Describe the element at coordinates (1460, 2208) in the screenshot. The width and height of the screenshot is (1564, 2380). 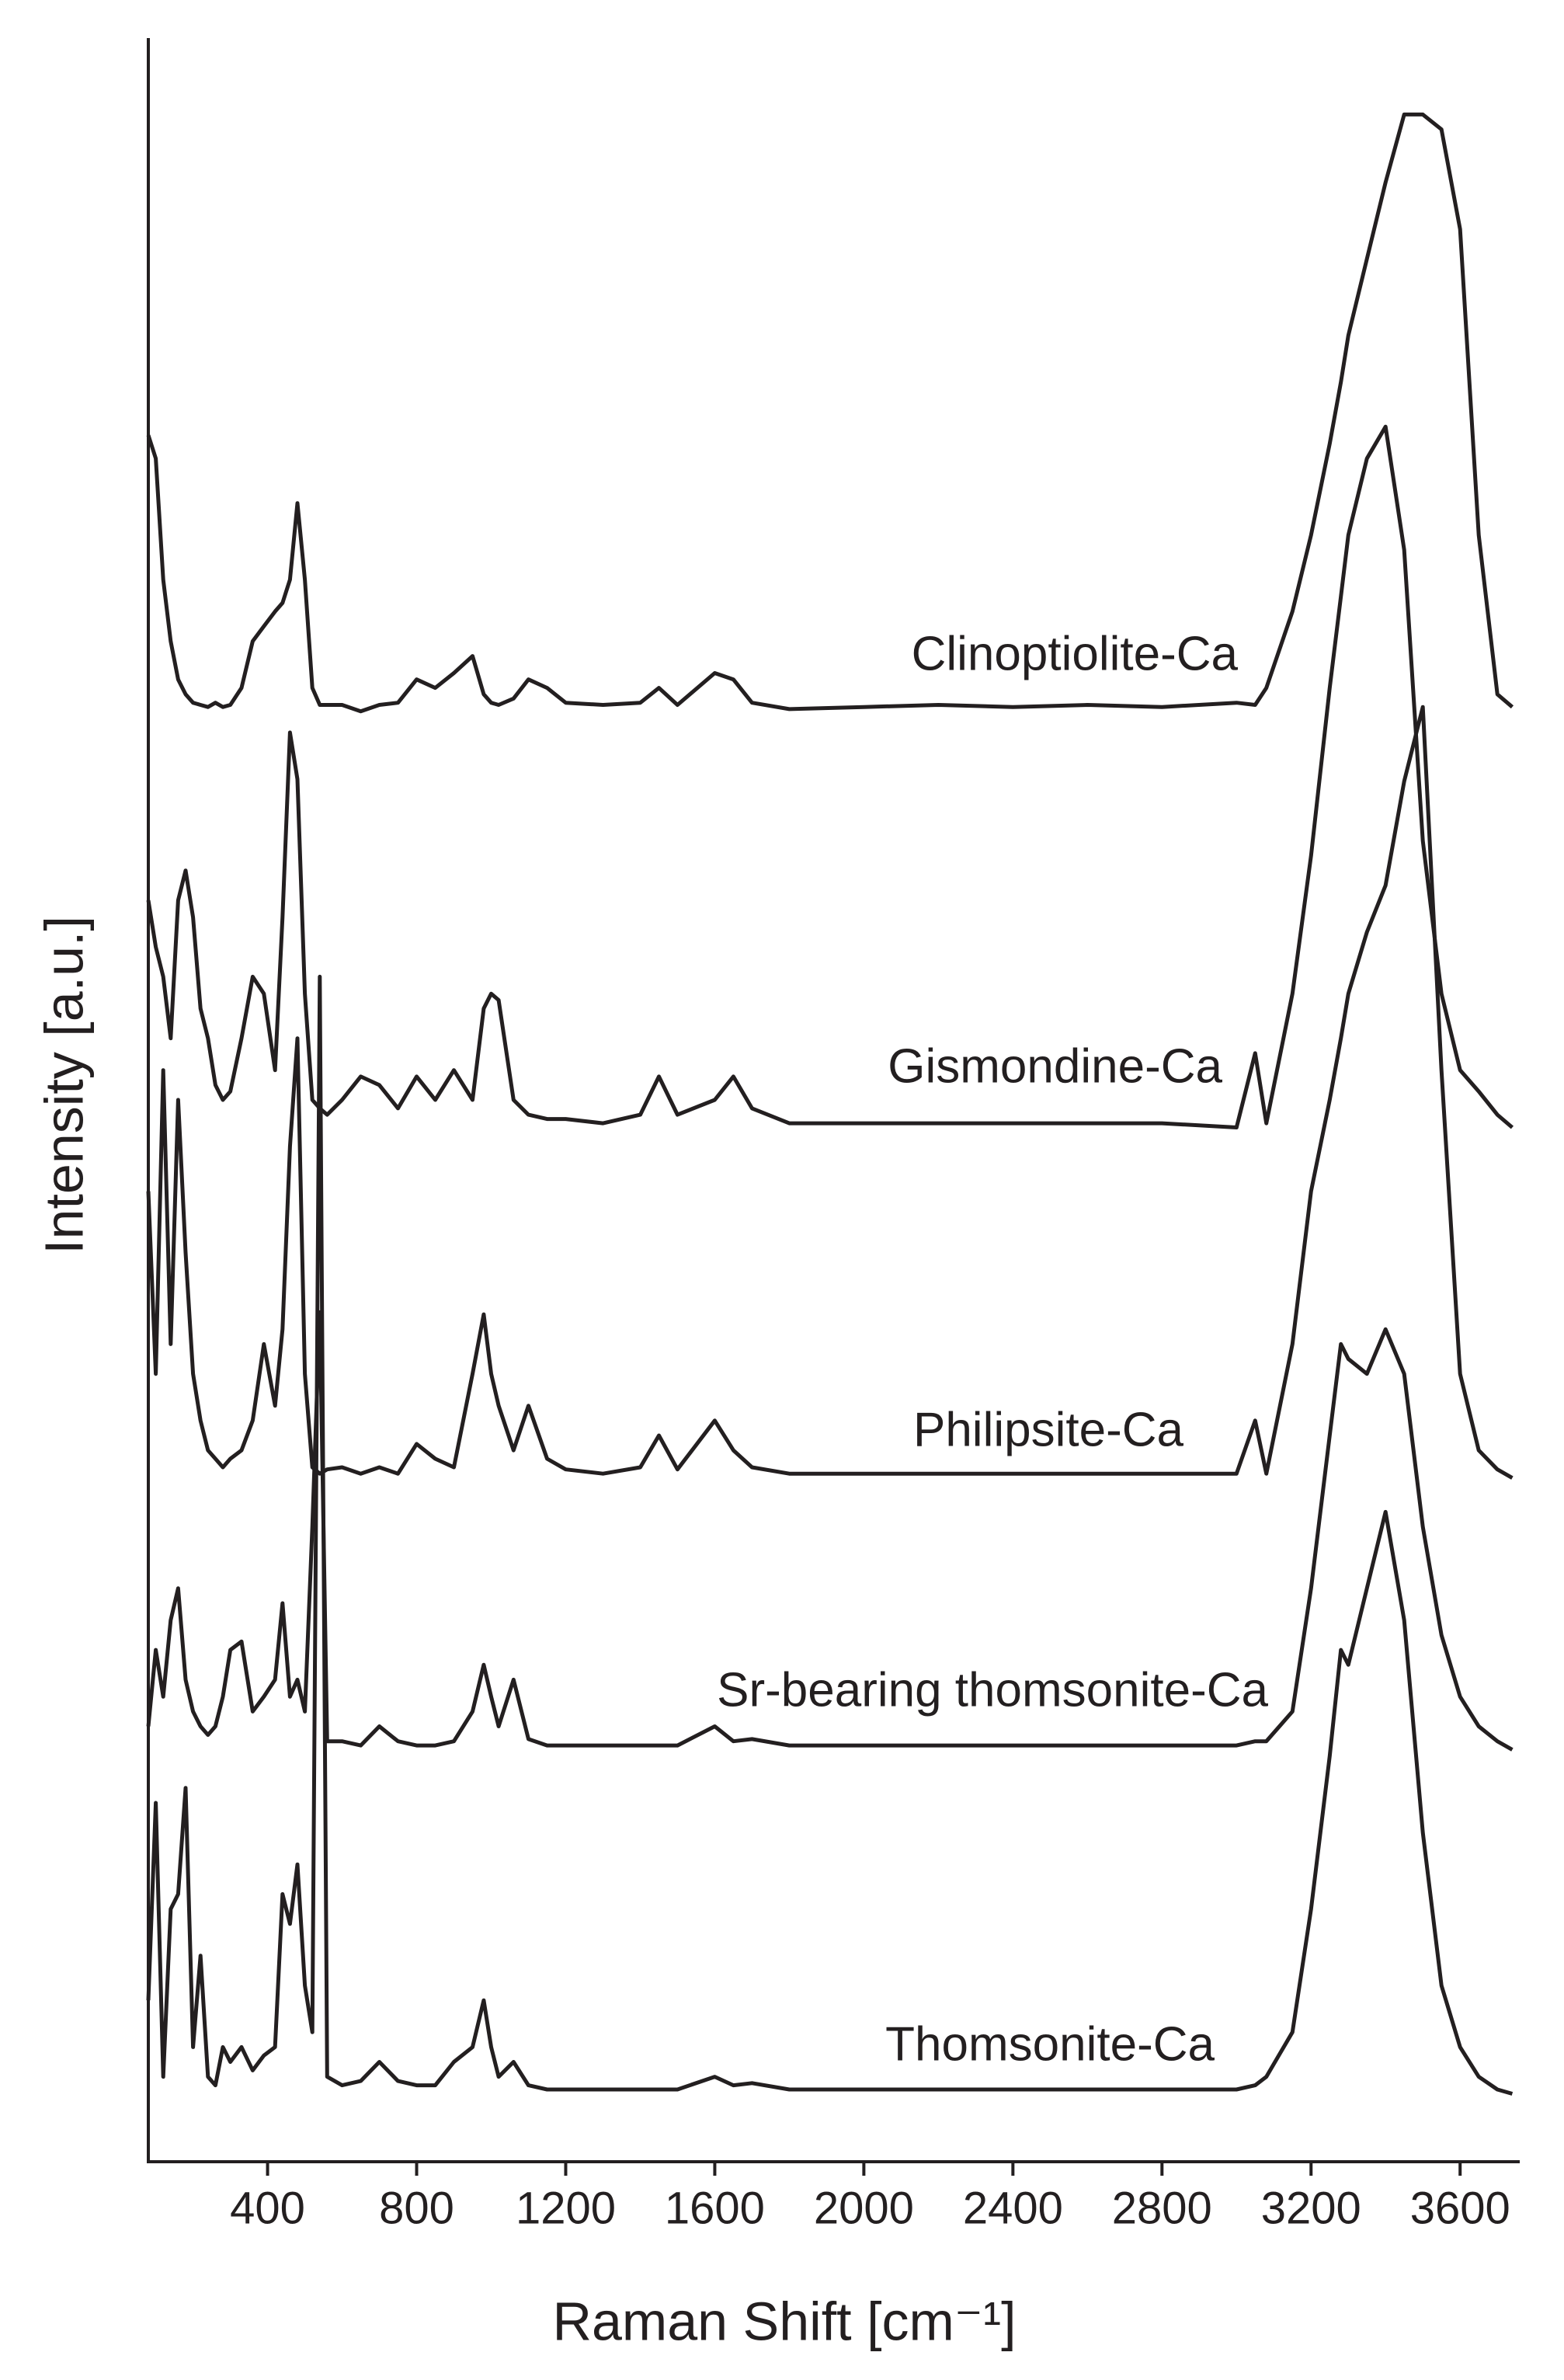
I see `x-tick-label: 3600` at that location.